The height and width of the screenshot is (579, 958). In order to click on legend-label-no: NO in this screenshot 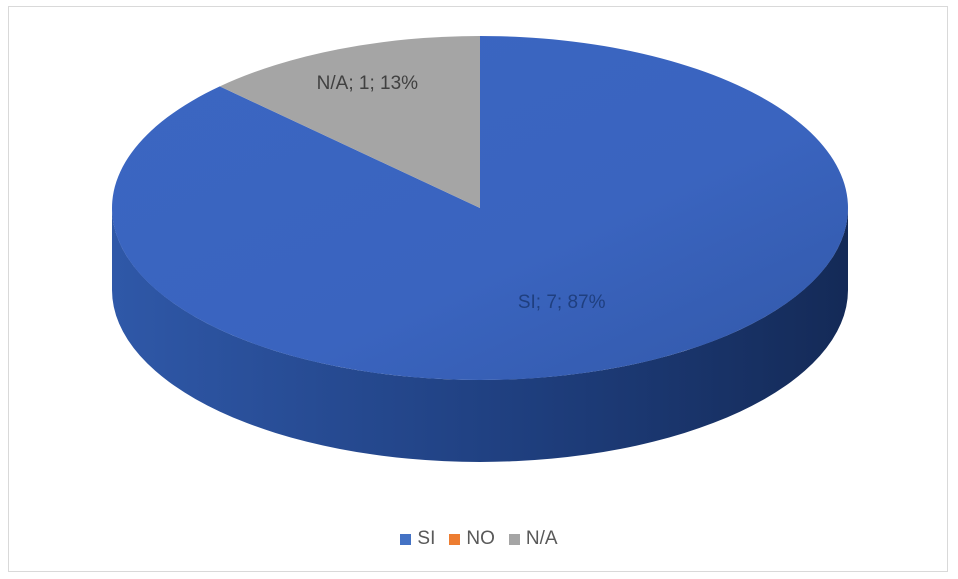, I will do `click(480, 538)`.